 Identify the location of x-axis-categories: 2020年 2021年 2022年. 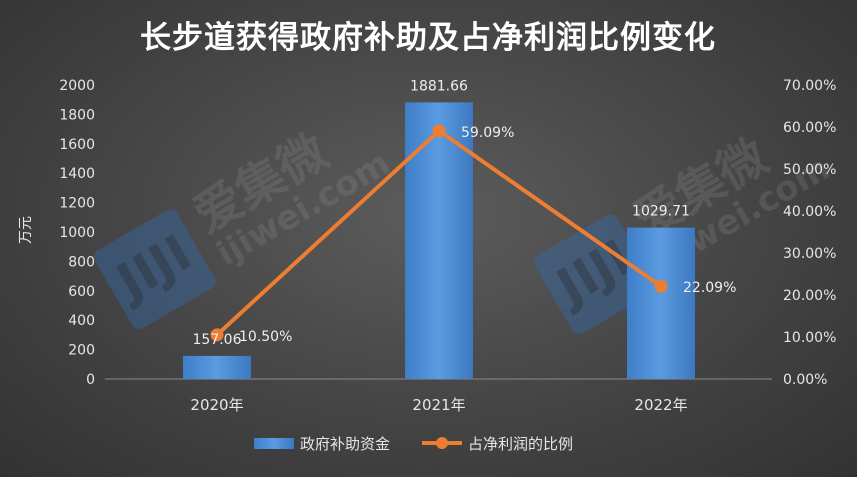
(438, 405).